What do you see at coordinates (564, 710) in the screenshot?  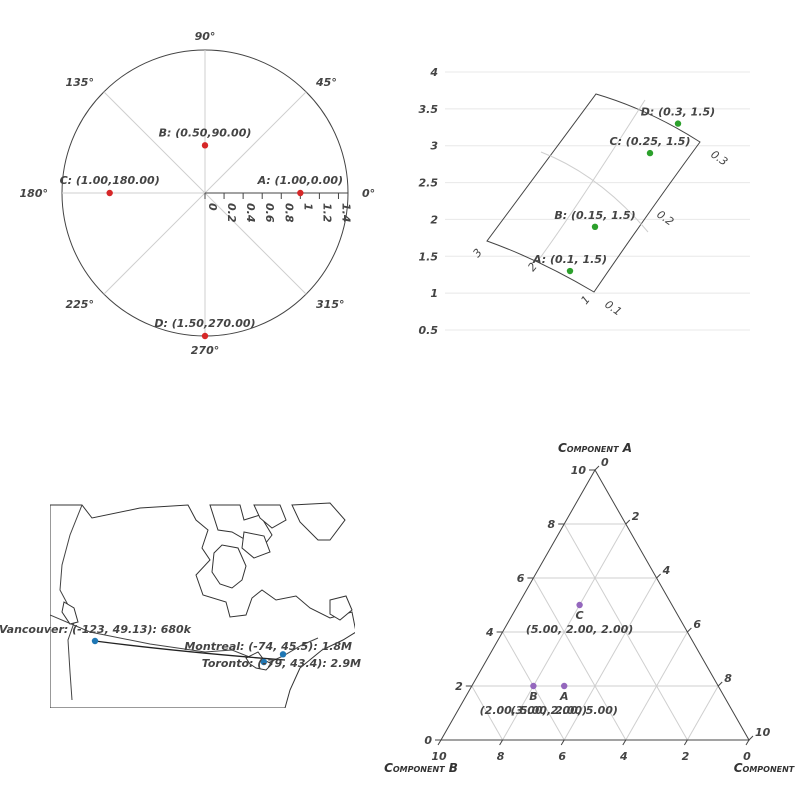 I see `ternary-point-label: (3.00, 2.00, 5.00)` at bounding box center [564, 710].